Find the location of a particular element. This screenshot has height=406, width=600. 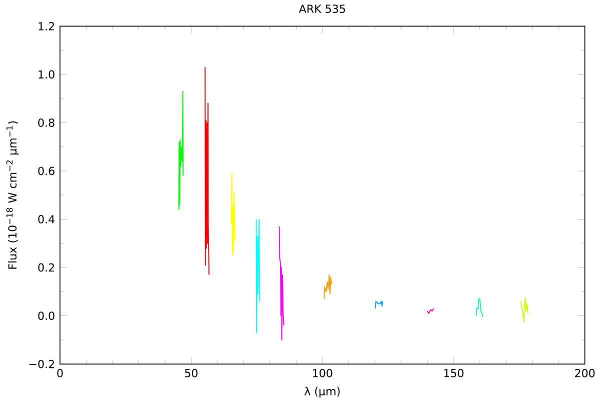

x-tick-label: 150 is located at coordinates (454, 373).